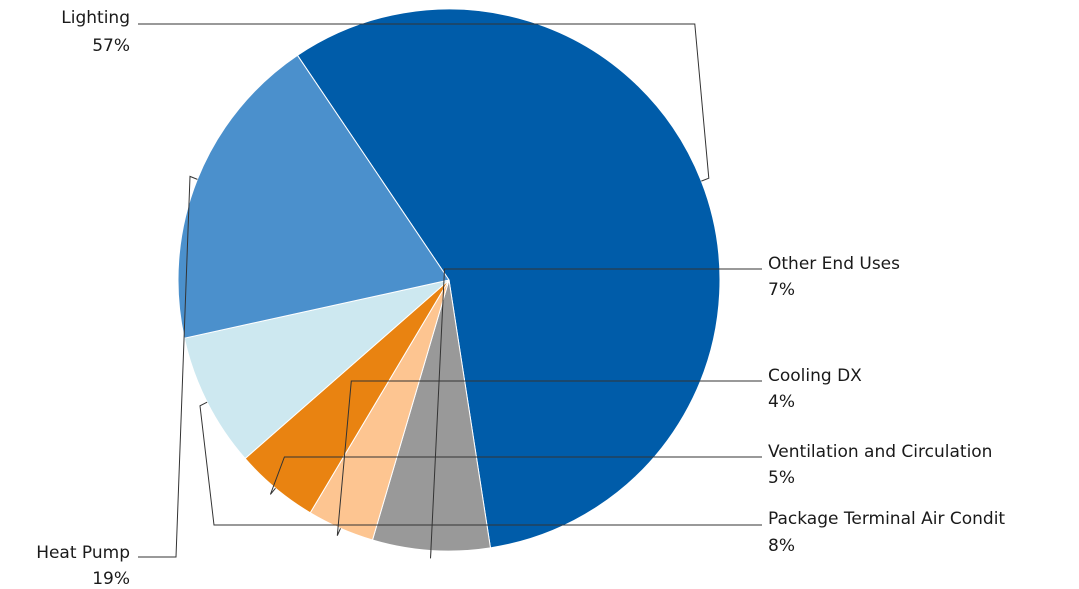  I want to click on leader-line-cooling-dx, so click(549, 458).